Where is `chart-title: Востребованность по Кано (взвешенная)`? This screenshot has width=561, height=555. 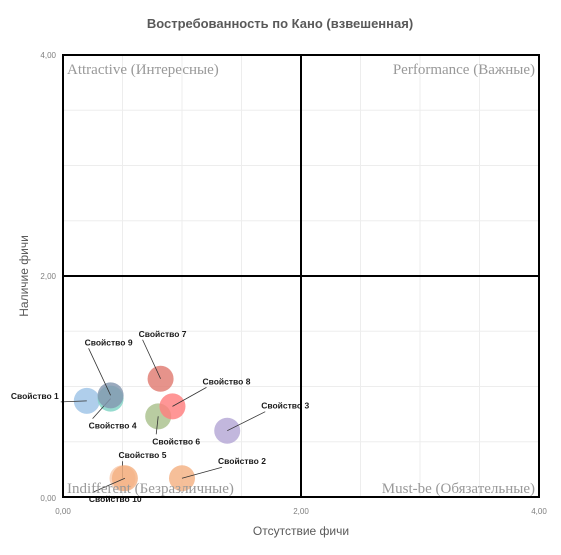
chart-title: Востребованность по Кано (взвешенная) is located at coordinates (280, 23).